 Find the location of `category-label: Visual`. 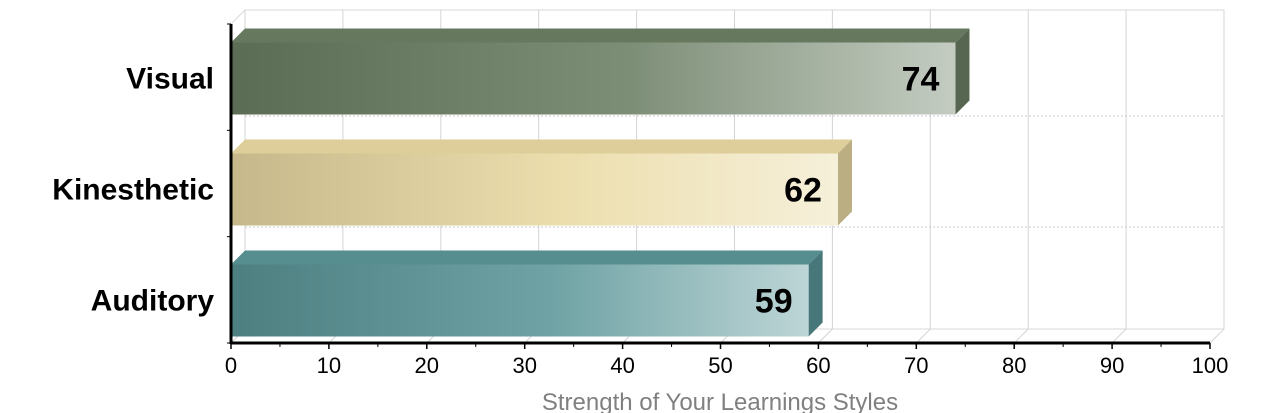

category-label: Visual is located at coordinates (170, 79).